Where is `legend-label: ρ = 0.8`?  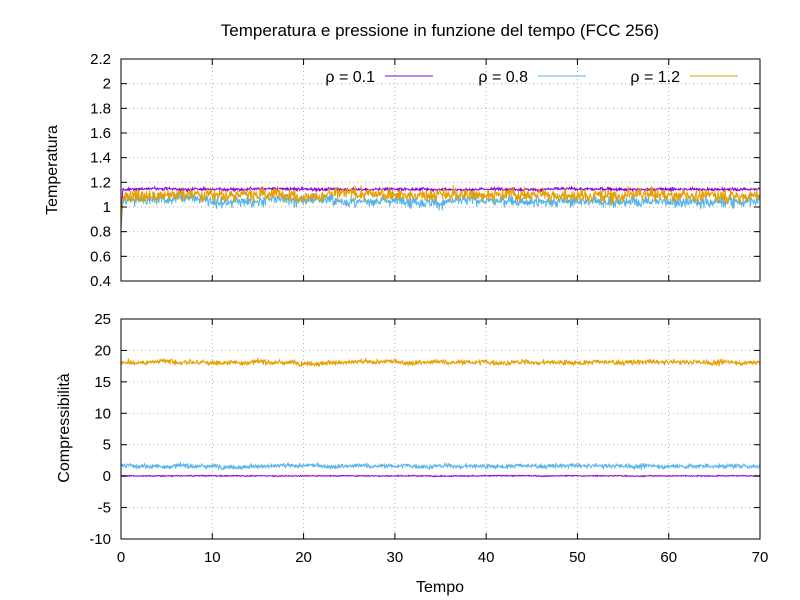
legend-label: ρ = 0.8 is located at coordinates (503, 77).